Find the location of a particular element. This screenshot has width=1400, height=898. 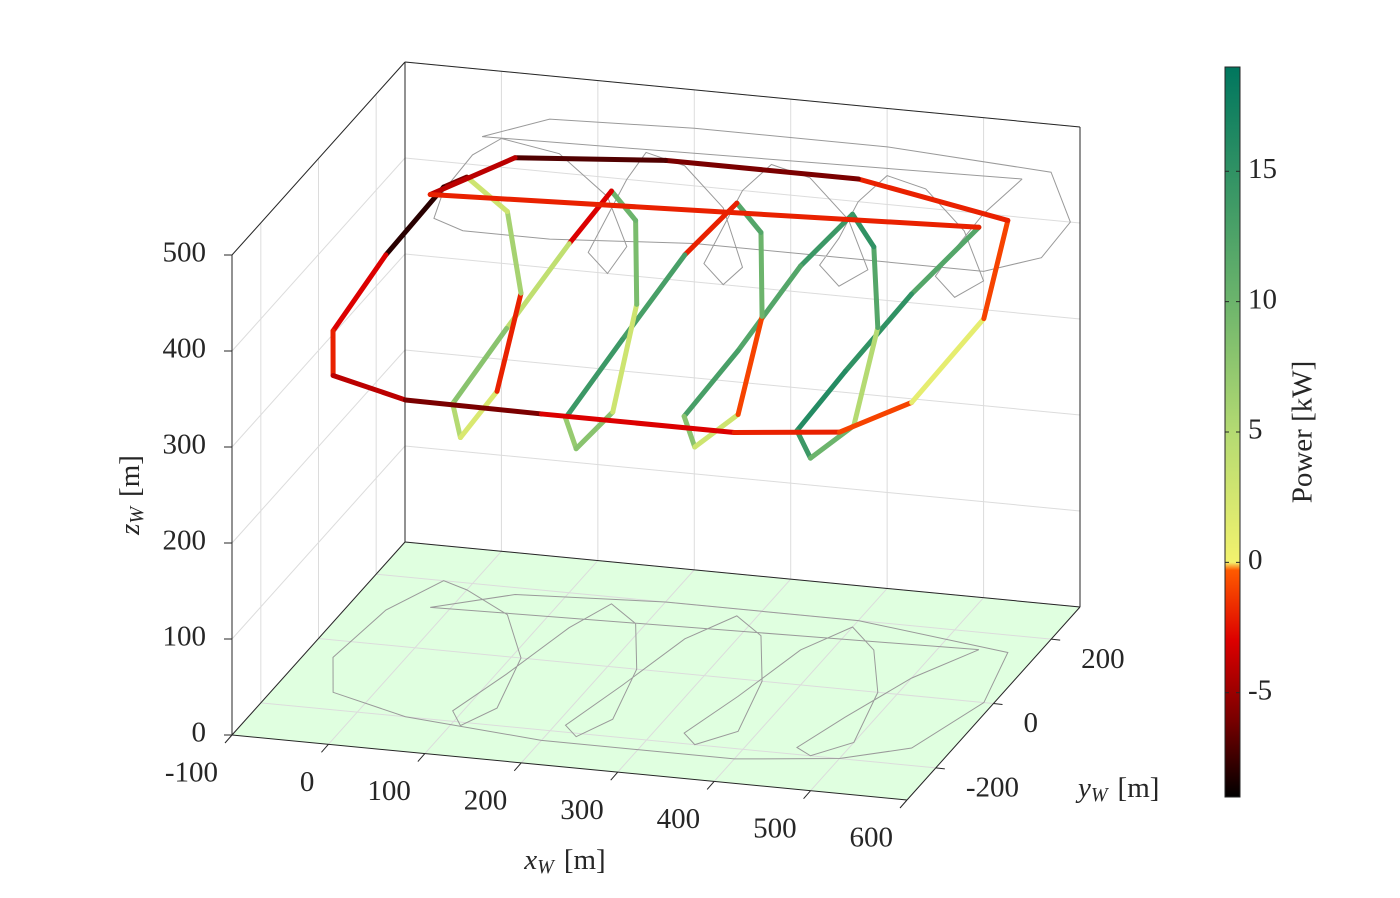

y-tick-label: 0 is located at coordinates (1031, 723).